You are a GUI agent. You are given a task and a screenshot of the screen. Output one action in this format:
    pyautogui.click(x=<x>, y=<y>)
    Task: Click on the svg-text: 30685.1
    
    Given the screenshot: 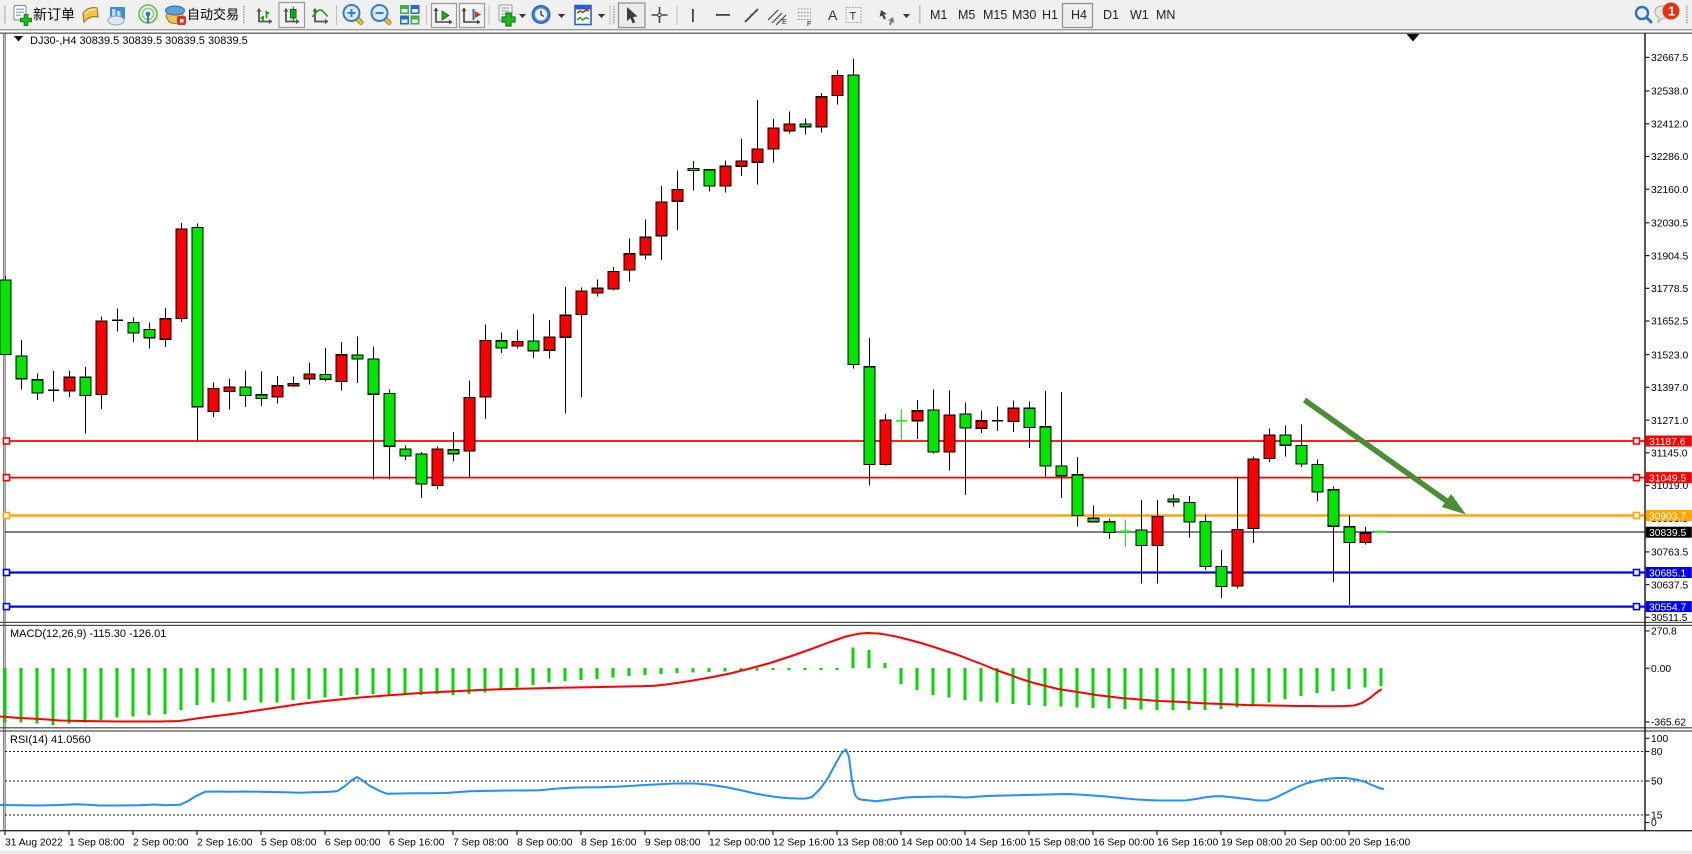 What is the action you would take?
    pyautogui.click(x=1667, y=573)
    